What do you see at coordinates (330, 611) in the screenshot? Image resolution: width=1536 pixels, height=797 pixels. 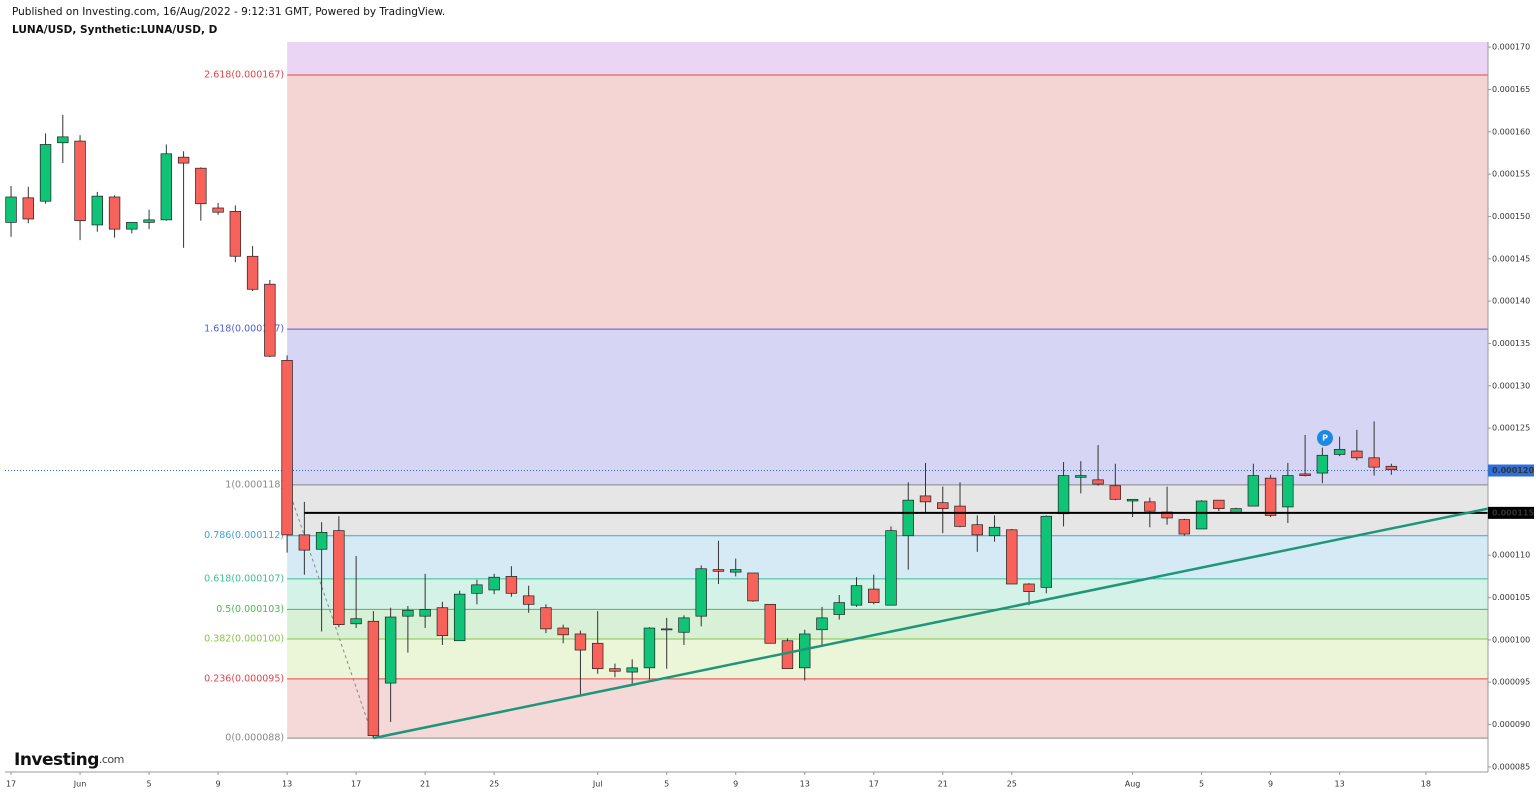 I see `fib-anchor` at bounding box center [330, 611].